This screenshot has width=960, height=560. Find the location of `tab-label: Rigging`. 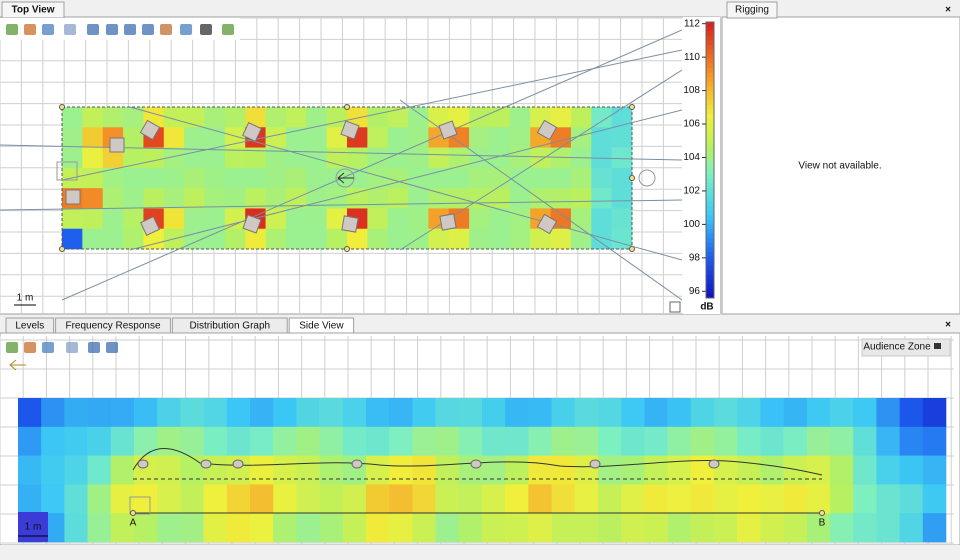

tab-label: Rigging is located at coordinates (752, 10).